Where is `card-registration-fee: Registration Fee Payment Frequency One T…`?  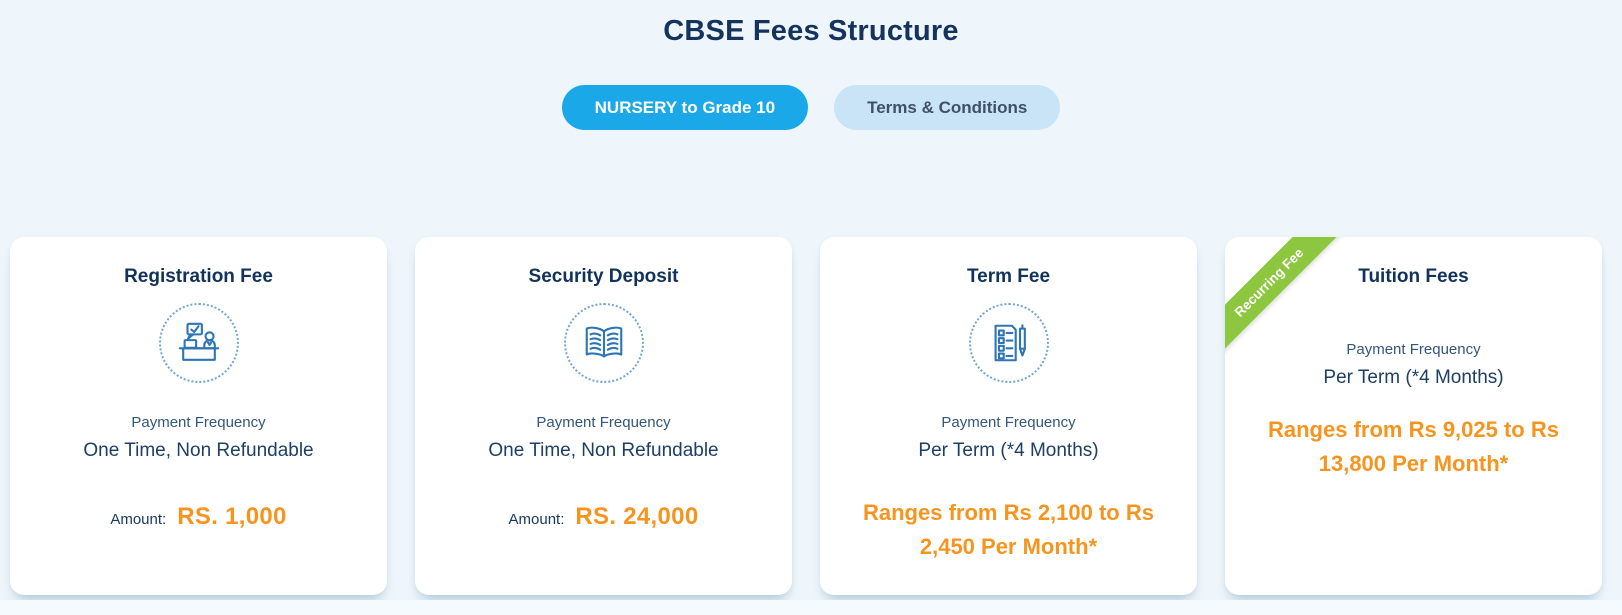 card-registration-fee: Registration Fee Payment Frequency One T… is located at coordinates (198, 416).